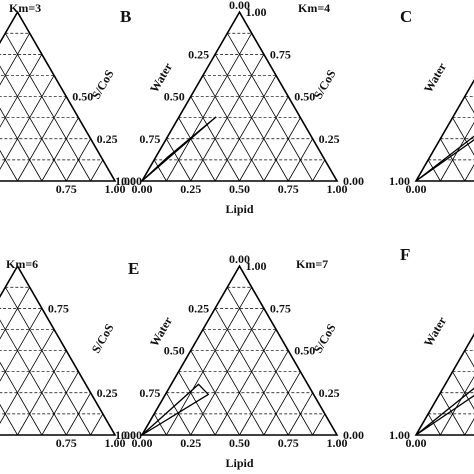 This screenshot has width=474, height=474. What do you see at coordinates (190, 189) in the screenshot?
I see `tick-label-bottom: 0.25` at bounding box center [190, 189].